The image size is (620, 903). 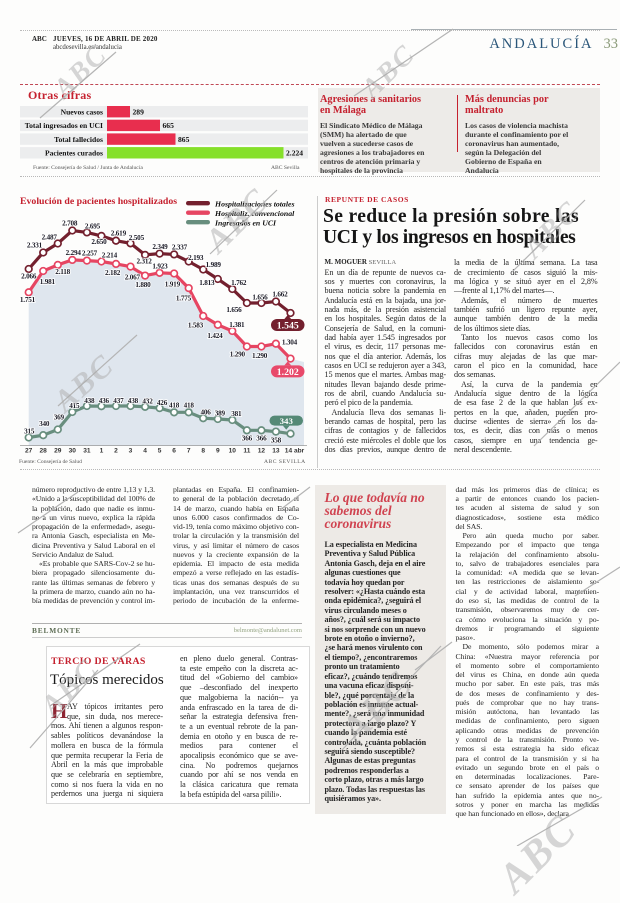 I want to click on svg-text: 4, so click(x=145, y=451).